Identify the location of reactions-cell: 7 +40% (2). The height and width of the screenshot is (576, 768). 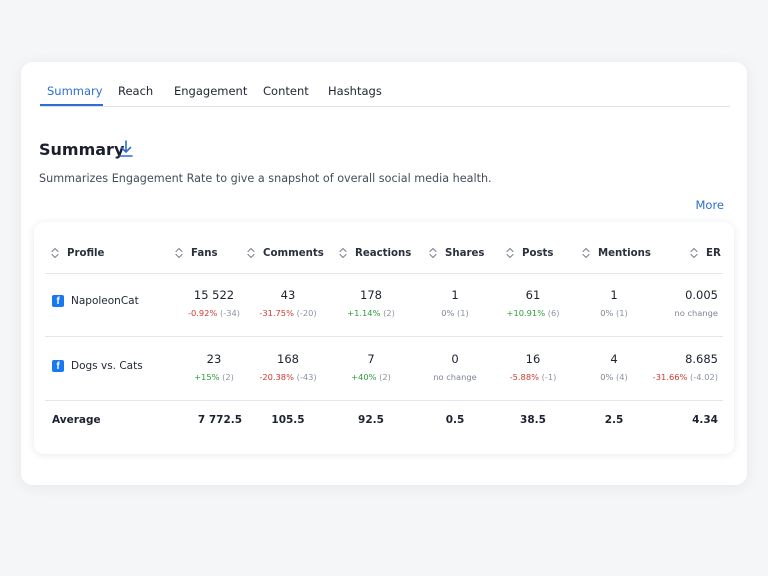
(371, 367).